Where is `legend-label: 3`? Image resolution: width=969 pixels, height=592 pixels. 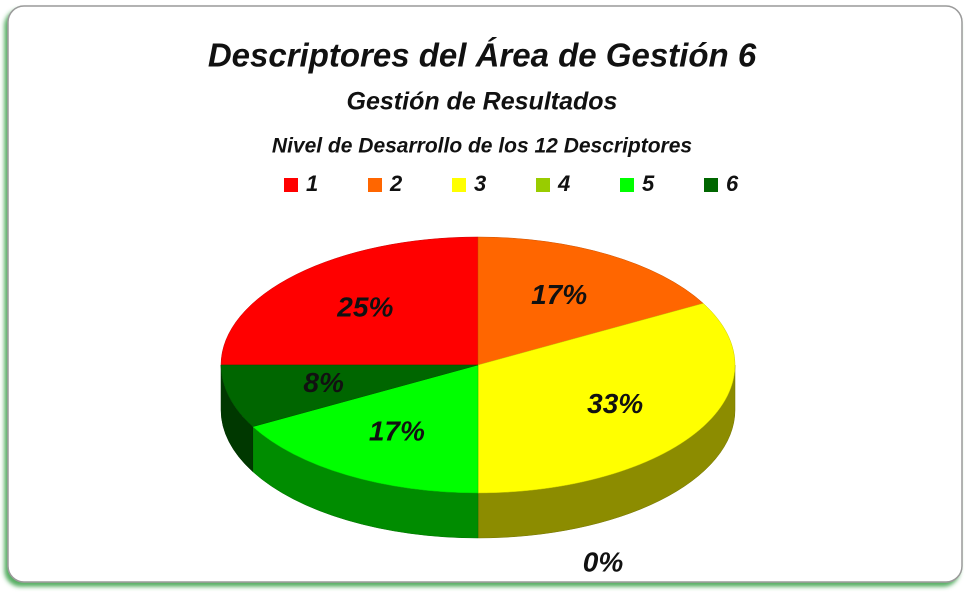 legend-label: 3 is located at coordinates (480, 183).